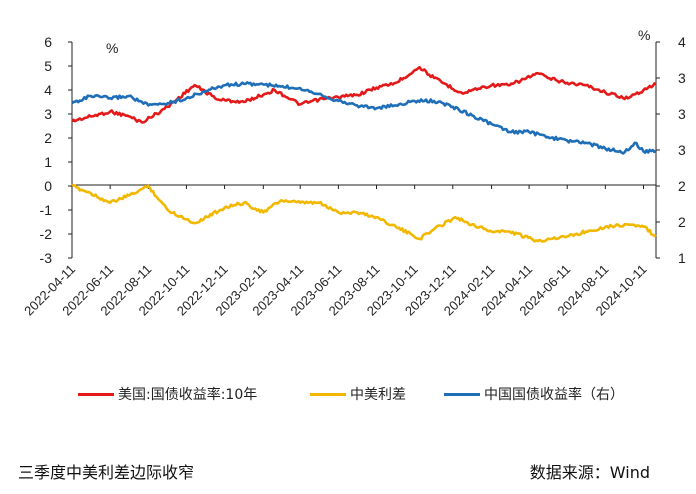 The image size is (696, 494). I want to click on legend-label-cn: 中国国债收益率（右）, so click(554, 395).